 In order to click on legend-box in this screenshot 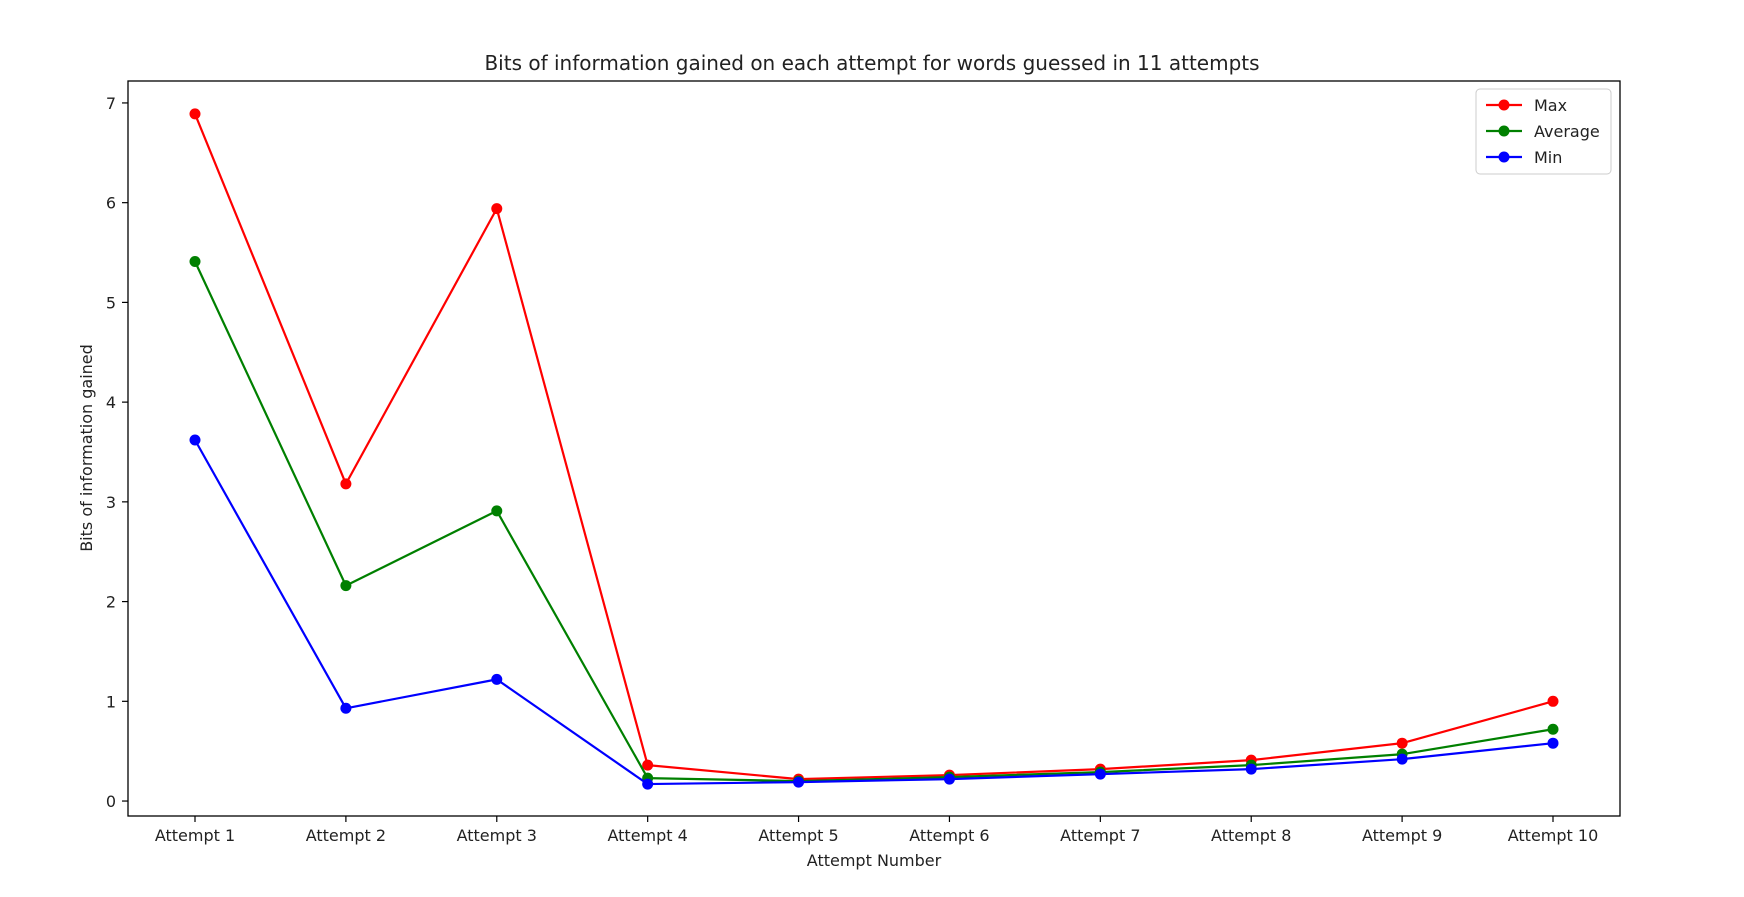, I will do `click(1543, 131)`.